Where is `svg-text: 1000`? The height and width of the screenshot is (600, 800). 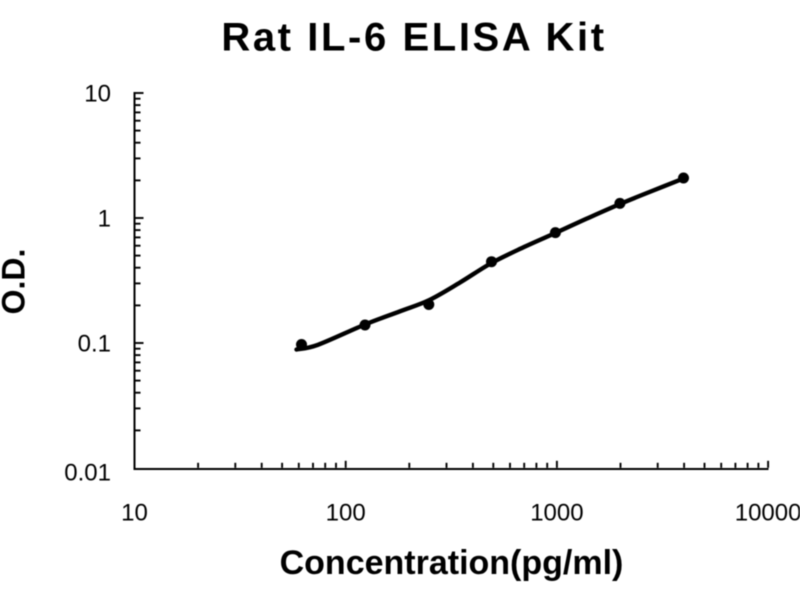 svg-text: 1000 is located at coordinates (556, 513).